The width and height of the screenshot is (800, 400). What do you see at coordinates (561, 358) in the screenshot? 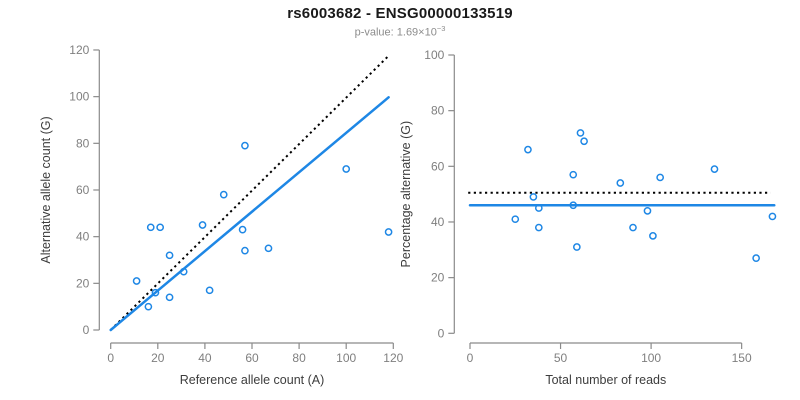
I see `x-tick-label: 50` at bounding box center [561, 358].